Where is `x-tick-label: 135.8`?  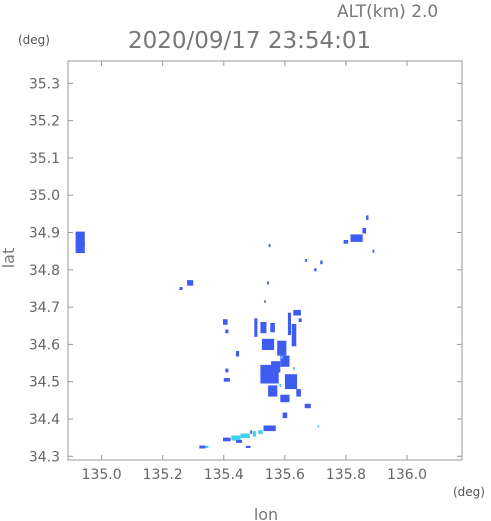 x-tick-label: 135.8 is located at coordinates (346, 475).